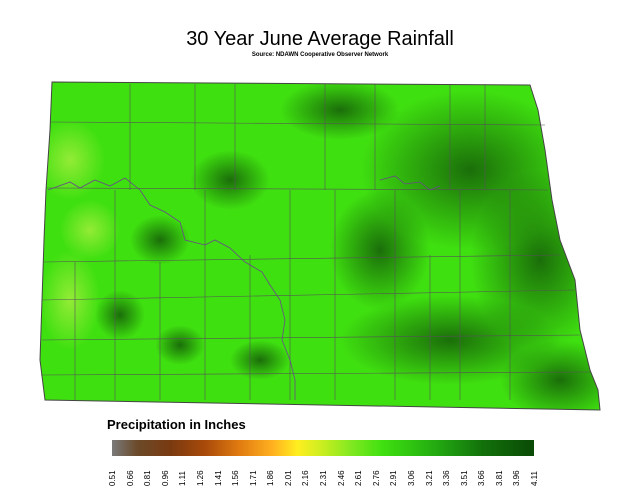 This screenshot has height=495, width=640. What do you see at coordinates (482, 478) in the screenshot?
I see `legend-tick-label: 3.66` at bounding box center [482, 478].